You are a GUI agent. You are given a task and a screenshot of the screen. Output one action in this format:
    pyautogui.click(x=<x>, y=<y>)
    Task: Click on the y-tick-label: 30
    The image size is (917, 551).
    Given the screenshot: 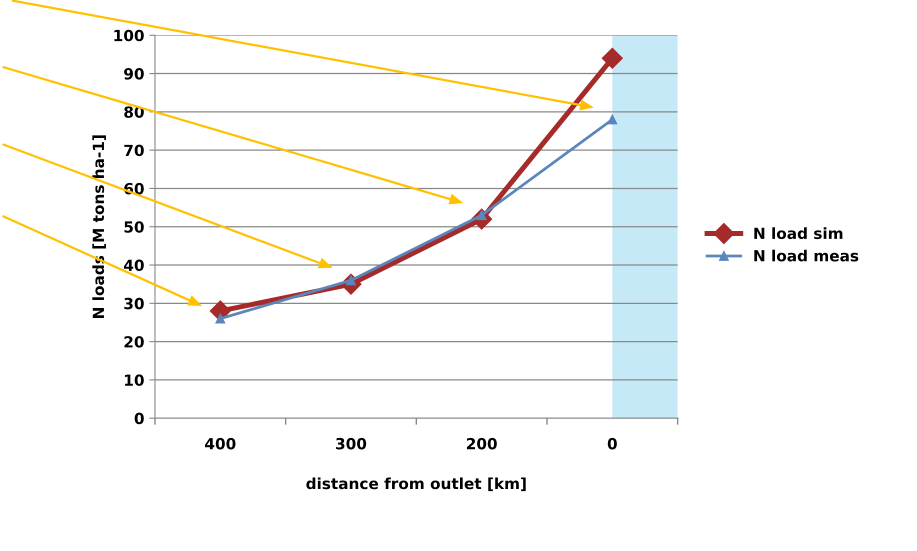 What is the action you would take?
    pyautogui.click(x=134, y=304)
    